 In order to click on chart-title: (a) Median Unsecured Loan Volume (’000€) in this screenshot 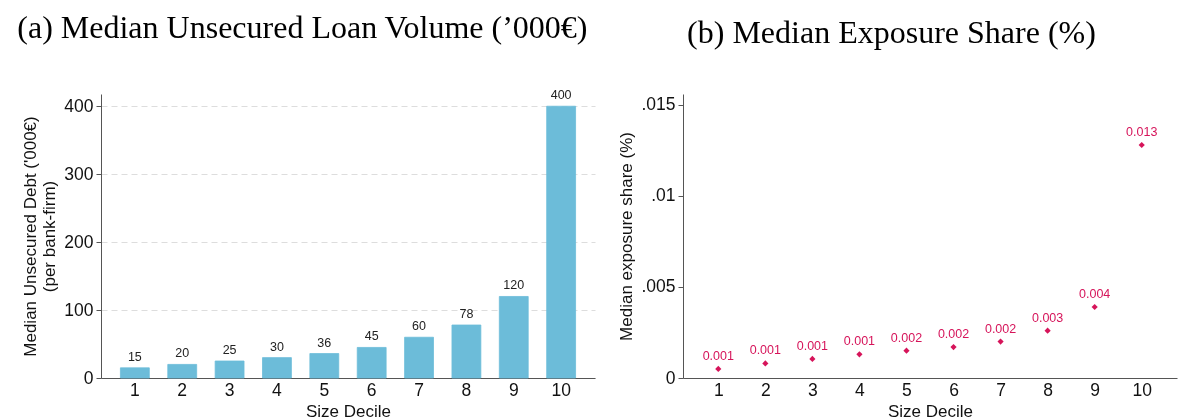, I will do `click(302, 27)`.